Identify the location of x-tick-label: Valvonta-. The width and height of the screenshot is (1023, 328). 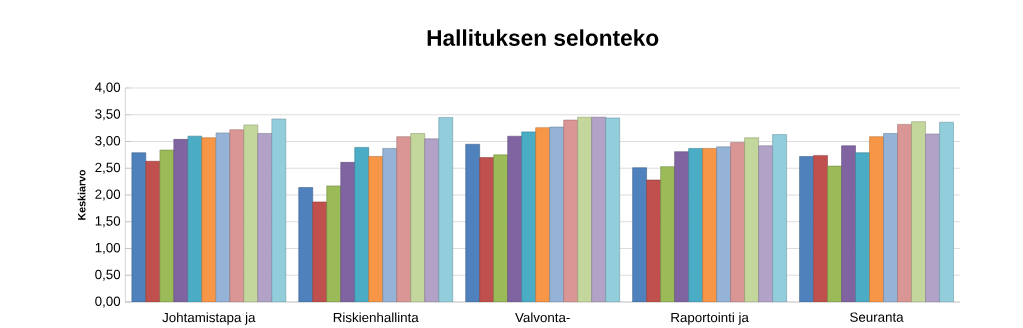
(542, 317).